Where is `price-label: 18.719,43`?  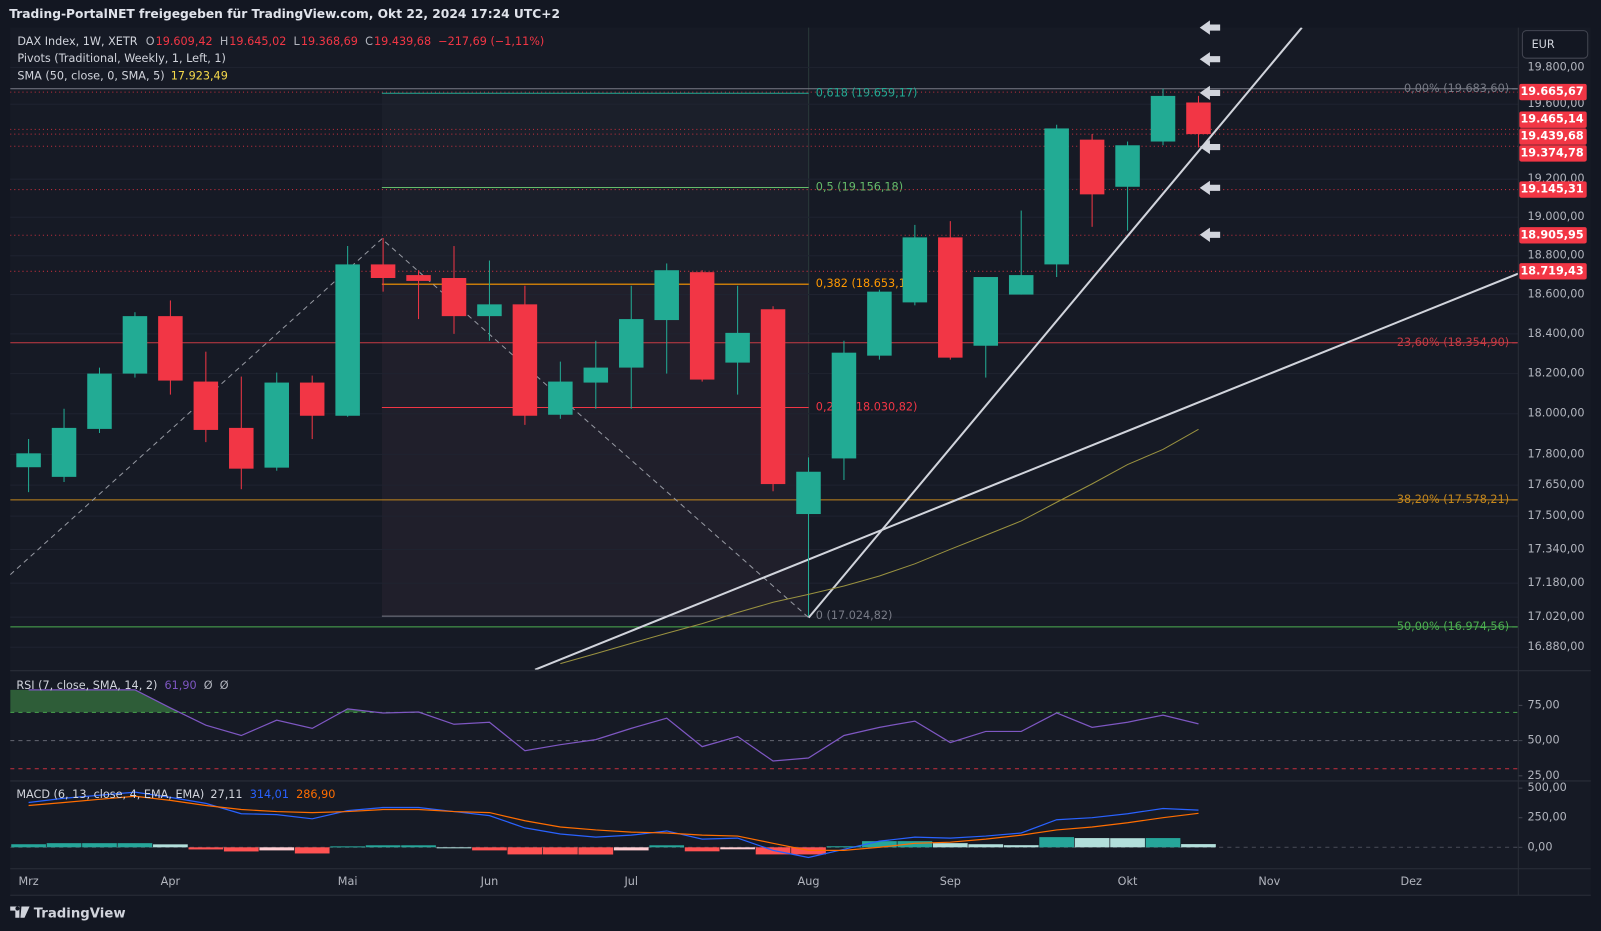
price-label: 18.719,43 is located at coordinates (1551, 270).